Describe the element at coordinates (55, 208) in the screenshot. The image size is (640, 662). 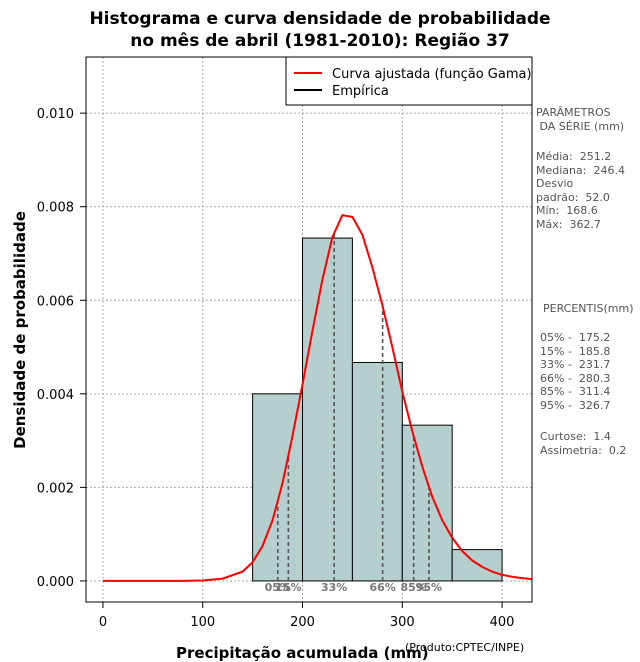
I see `y-tick-label: 0.008` at that location.